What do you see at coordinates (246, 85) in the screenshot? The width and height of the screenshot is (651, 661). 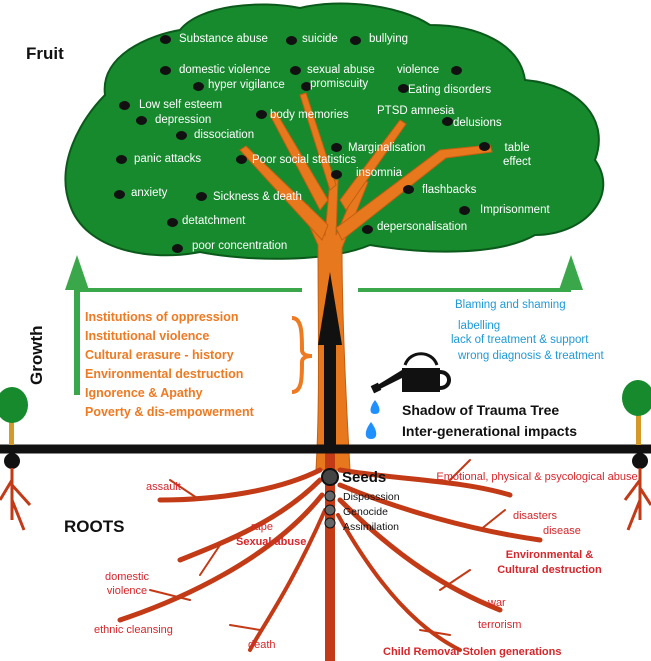 I see `fruit-label: hyper vigilance` at bounding box center [246, 85].